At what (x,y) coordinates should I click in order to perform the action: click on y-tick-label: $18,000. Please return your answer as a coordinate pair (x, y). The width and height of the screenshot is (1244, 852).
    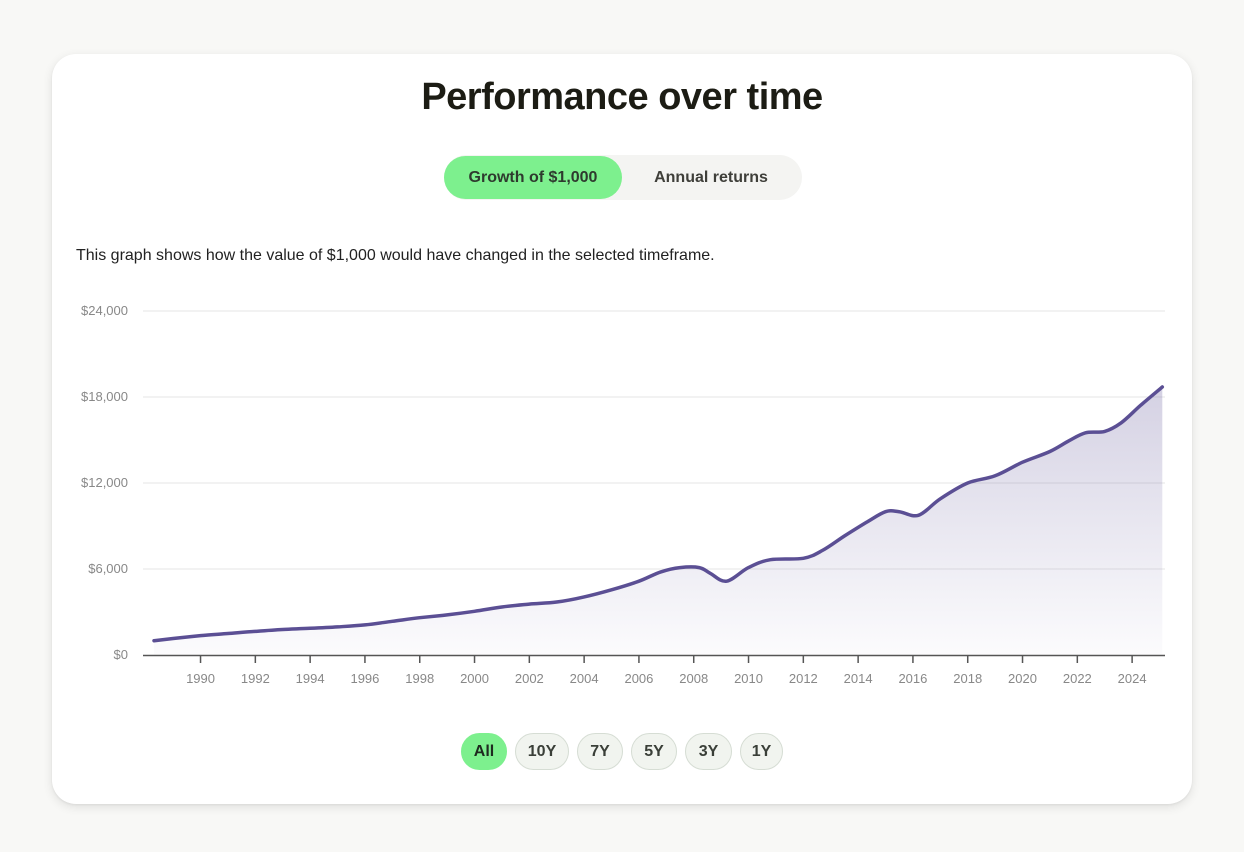
    Looking at the image, I should click on (104, 396).